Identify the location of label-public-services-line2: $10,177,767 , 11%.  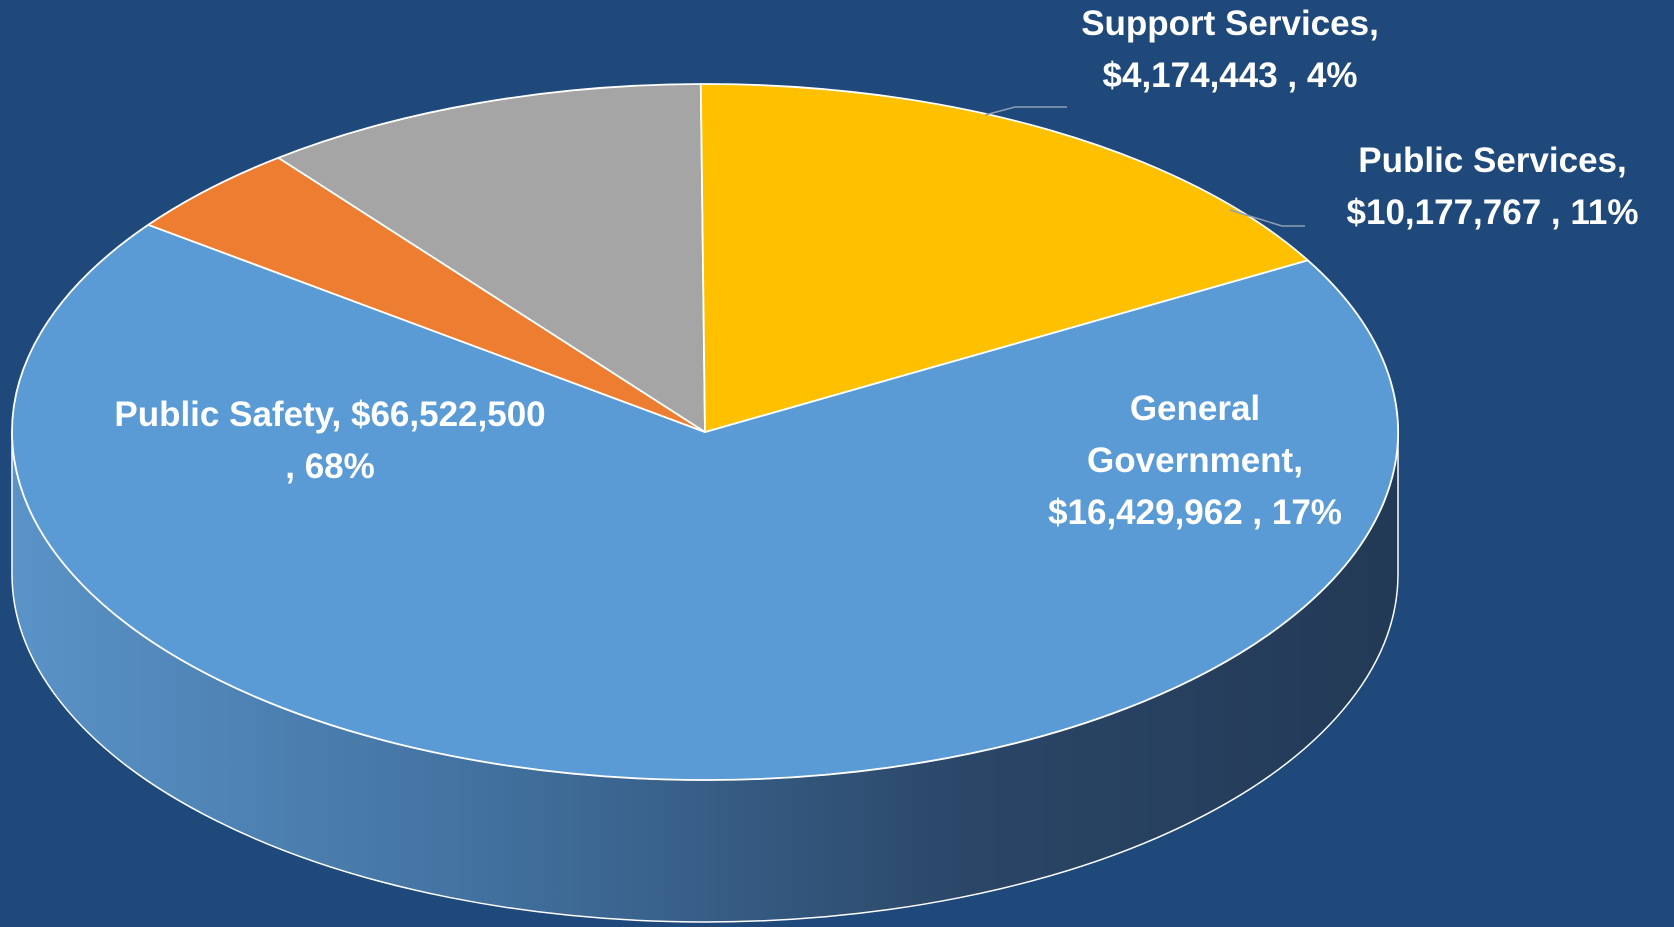
(1492, 212).